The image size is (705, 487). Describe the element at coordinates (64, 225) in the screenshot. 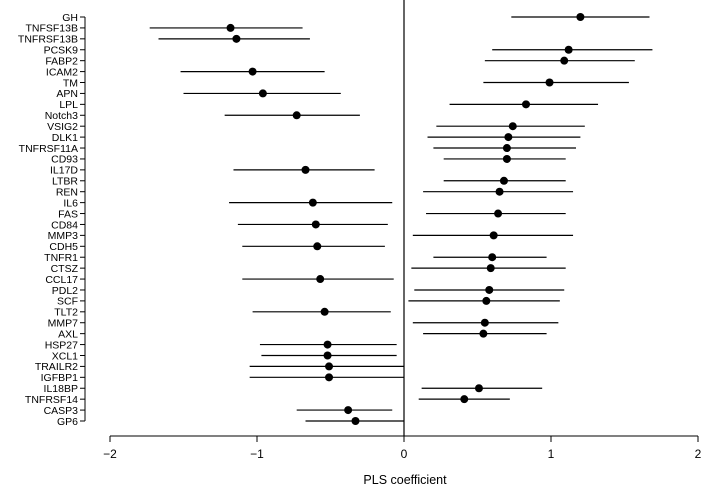

I see `category-label: CD84` at that location.